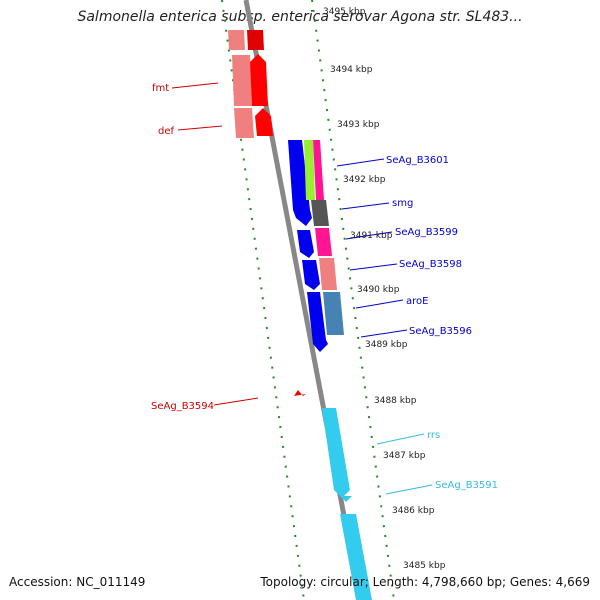 The width and height of the screenshot is (600, 600). What do you see at coordinates (413, 511) in the screenshot?
I see `tick-label: 3486 kbp` at bounding box center [413, 511].